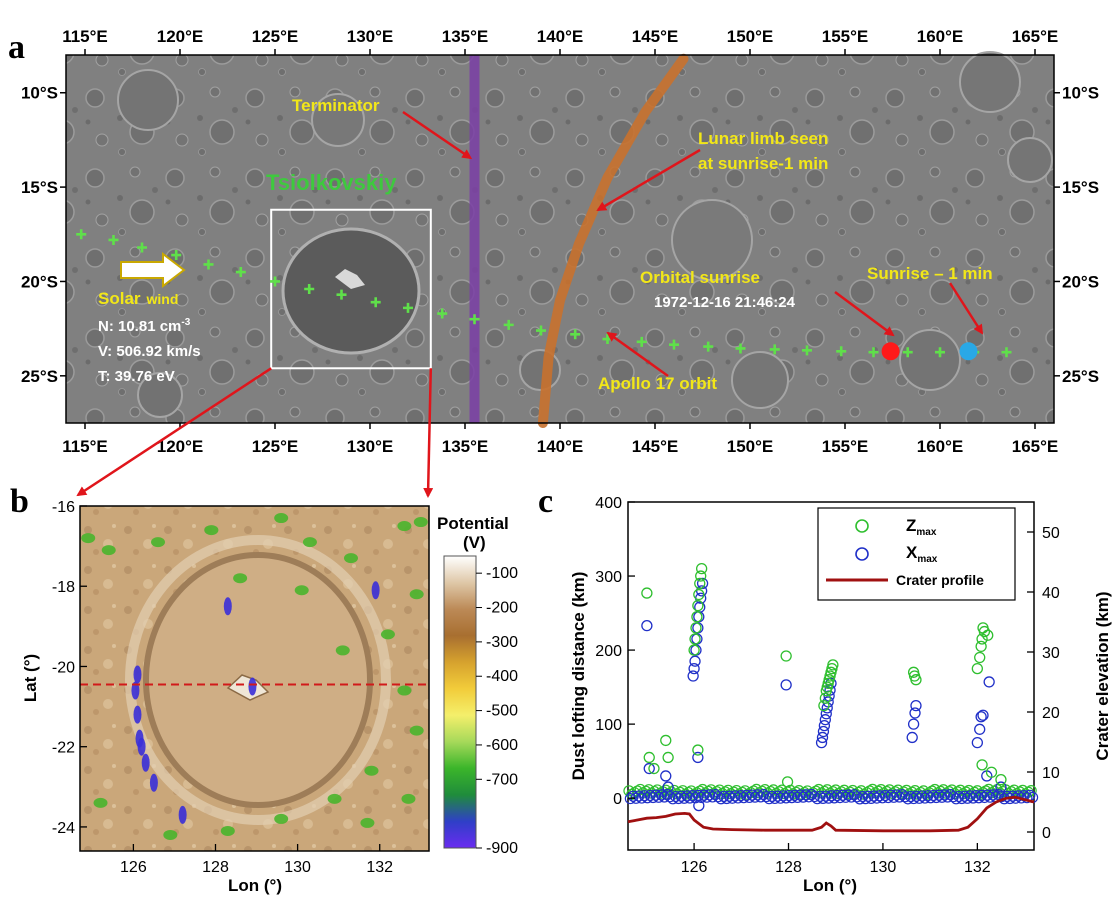  Describe the element at coordinates (608, 503) in the screenshot. I see `y-tick-label-c: 400` at that location.